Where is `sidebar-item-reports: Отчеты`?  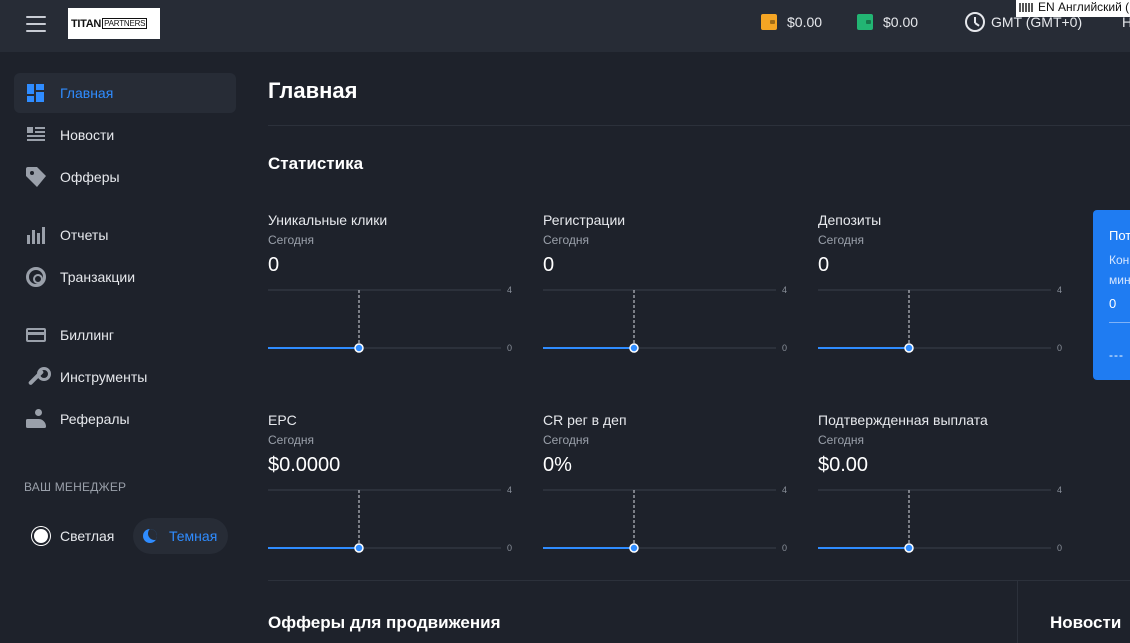
sidebar-item-reports: Отчеты is located at coordinates (125, 235).